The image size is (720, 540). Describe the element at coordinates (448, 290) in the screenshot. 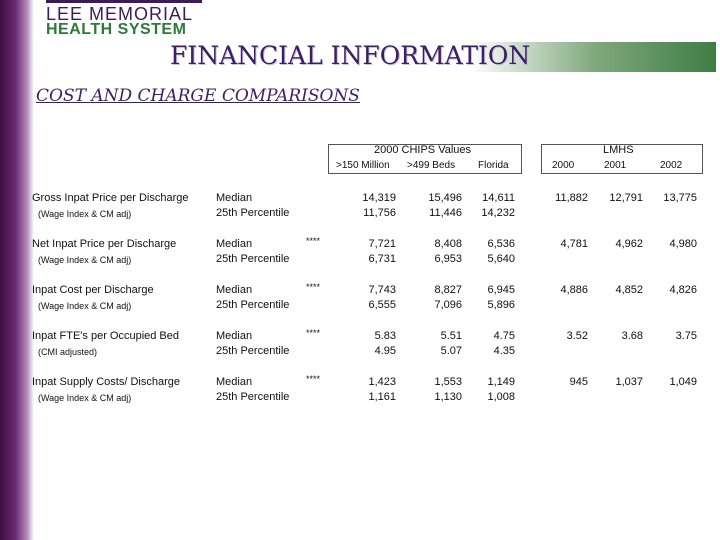

I see `median-value: 8,827` at that location.